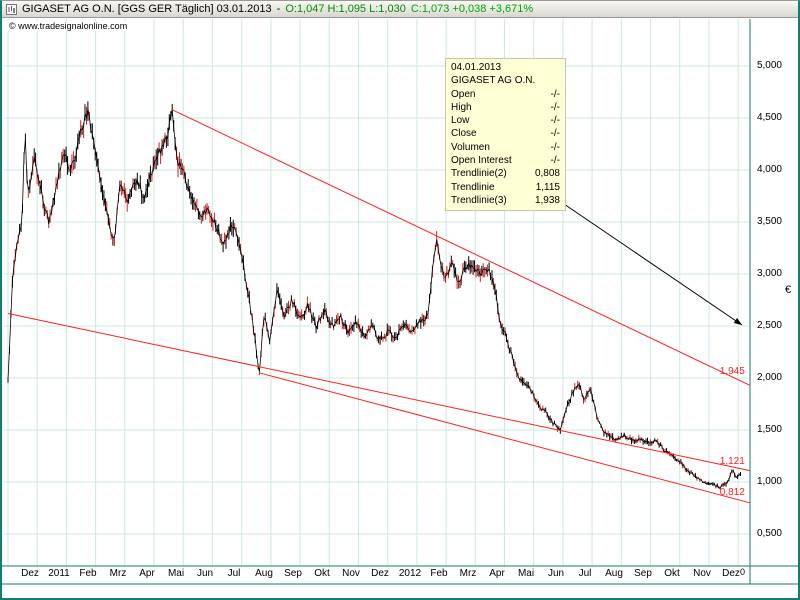  I want to click on y-tick-label: 5,000, so click(769, 65).